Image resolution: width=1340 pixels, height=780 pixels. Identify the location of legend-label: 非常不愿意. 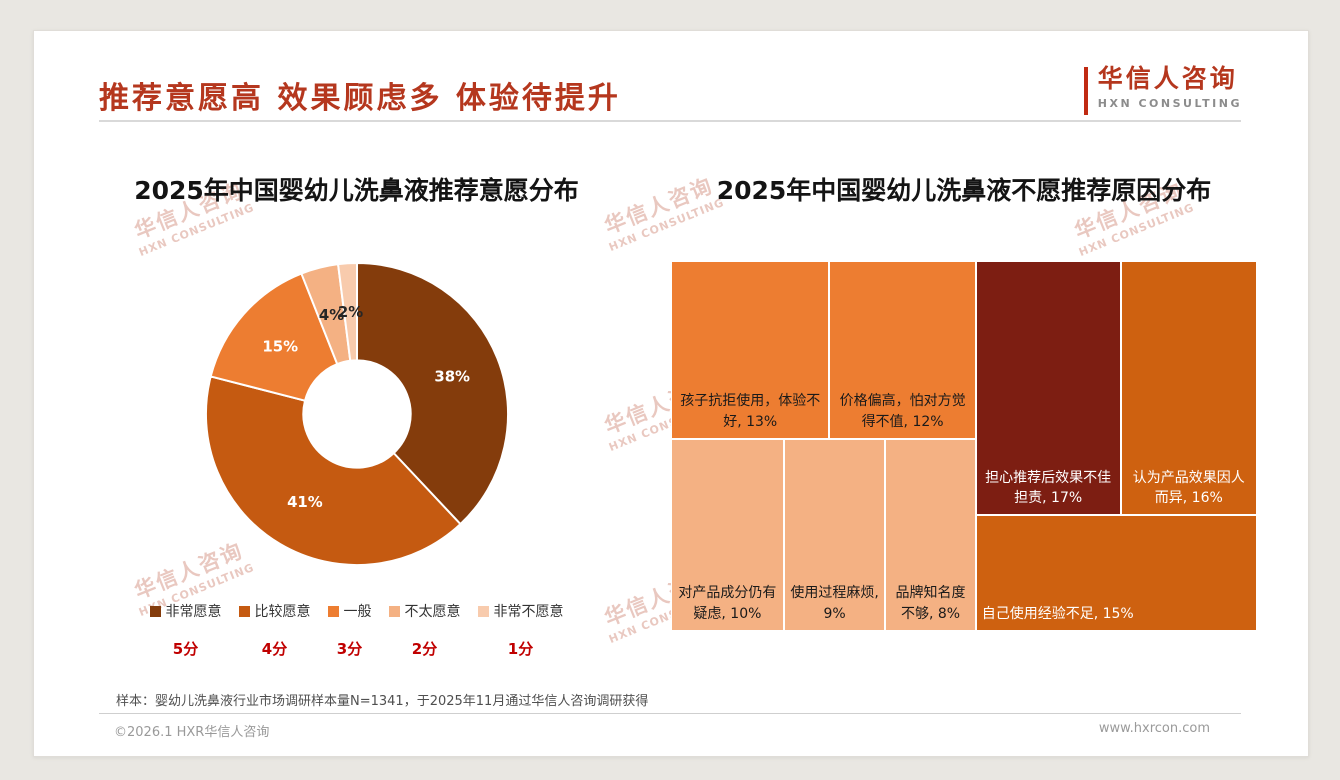
(528, 612).